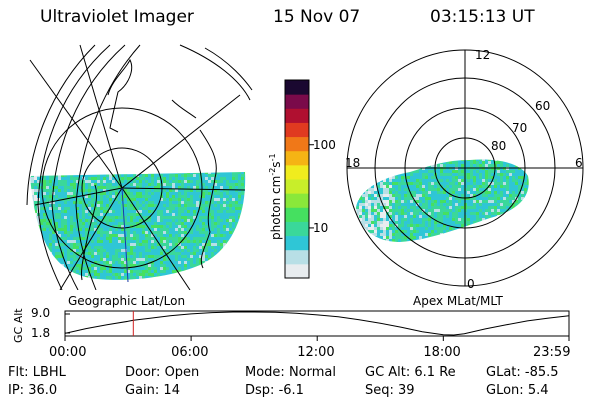  I want to click on info-gain: Gain: 14, so click(152, 390).